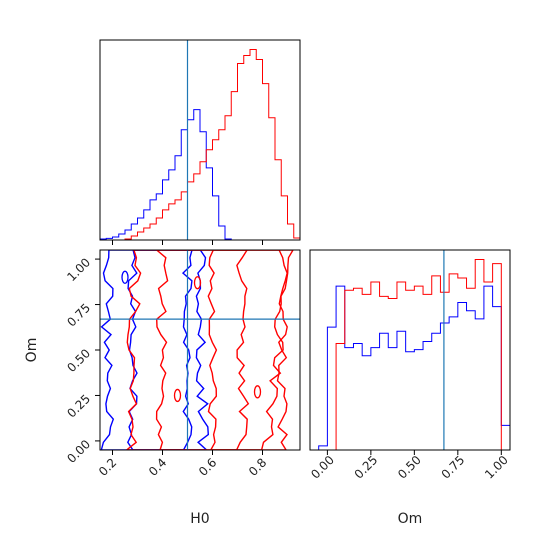 The image size is (550, 550). I want to click on om-x-tick-label-2: 0.50, so click(409, 467).